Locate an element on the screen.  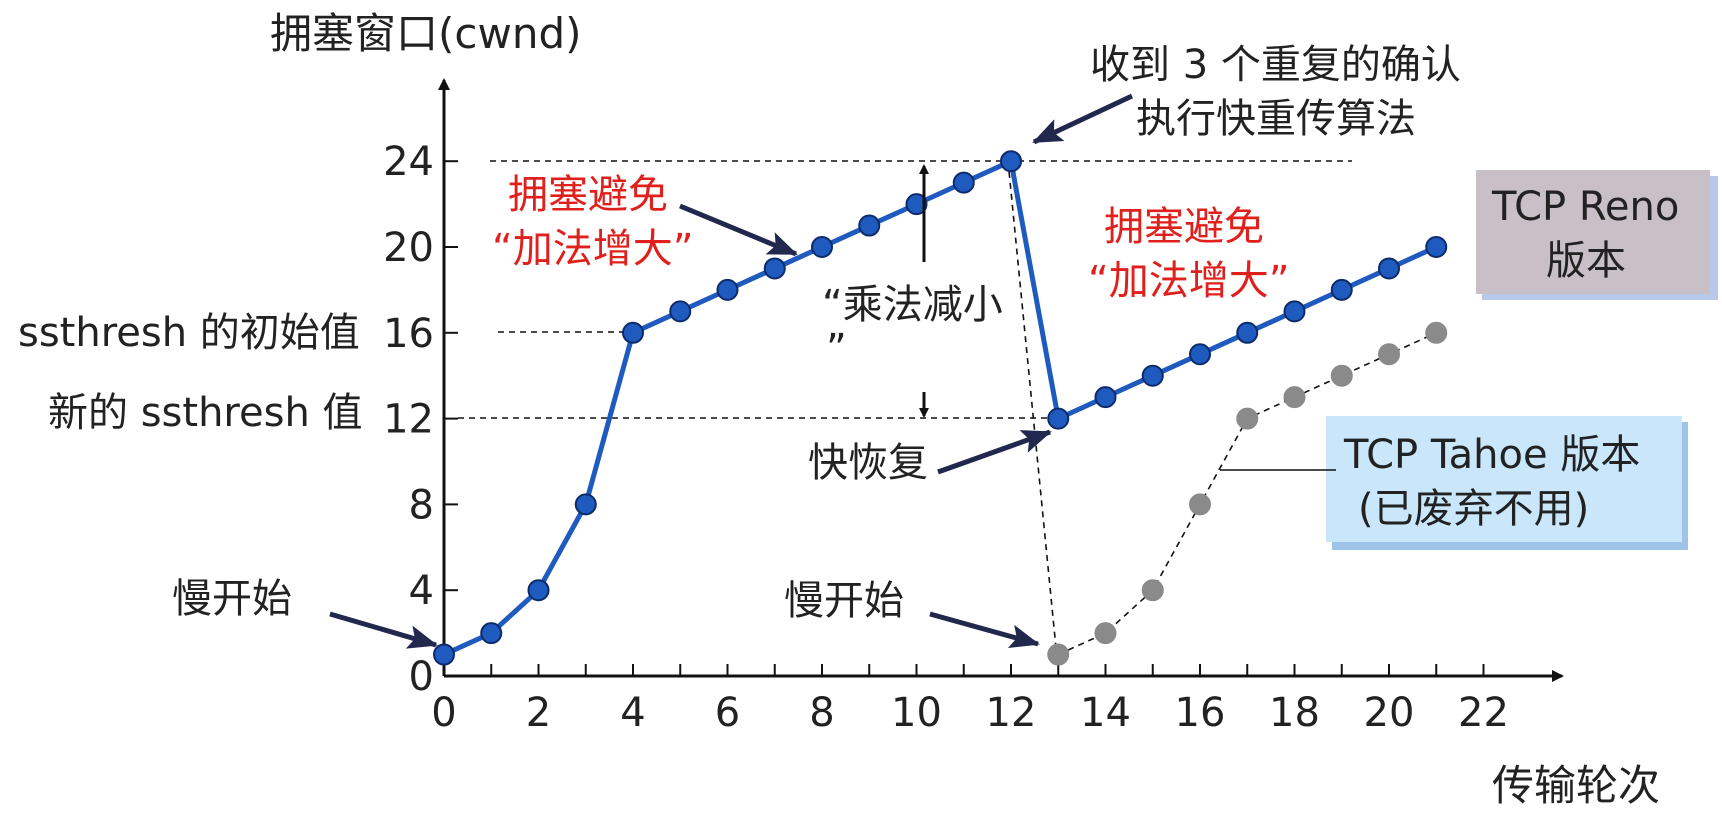
label-cong-avoid-2a: 拥塞避免 is located at coordinates (1184, 227).